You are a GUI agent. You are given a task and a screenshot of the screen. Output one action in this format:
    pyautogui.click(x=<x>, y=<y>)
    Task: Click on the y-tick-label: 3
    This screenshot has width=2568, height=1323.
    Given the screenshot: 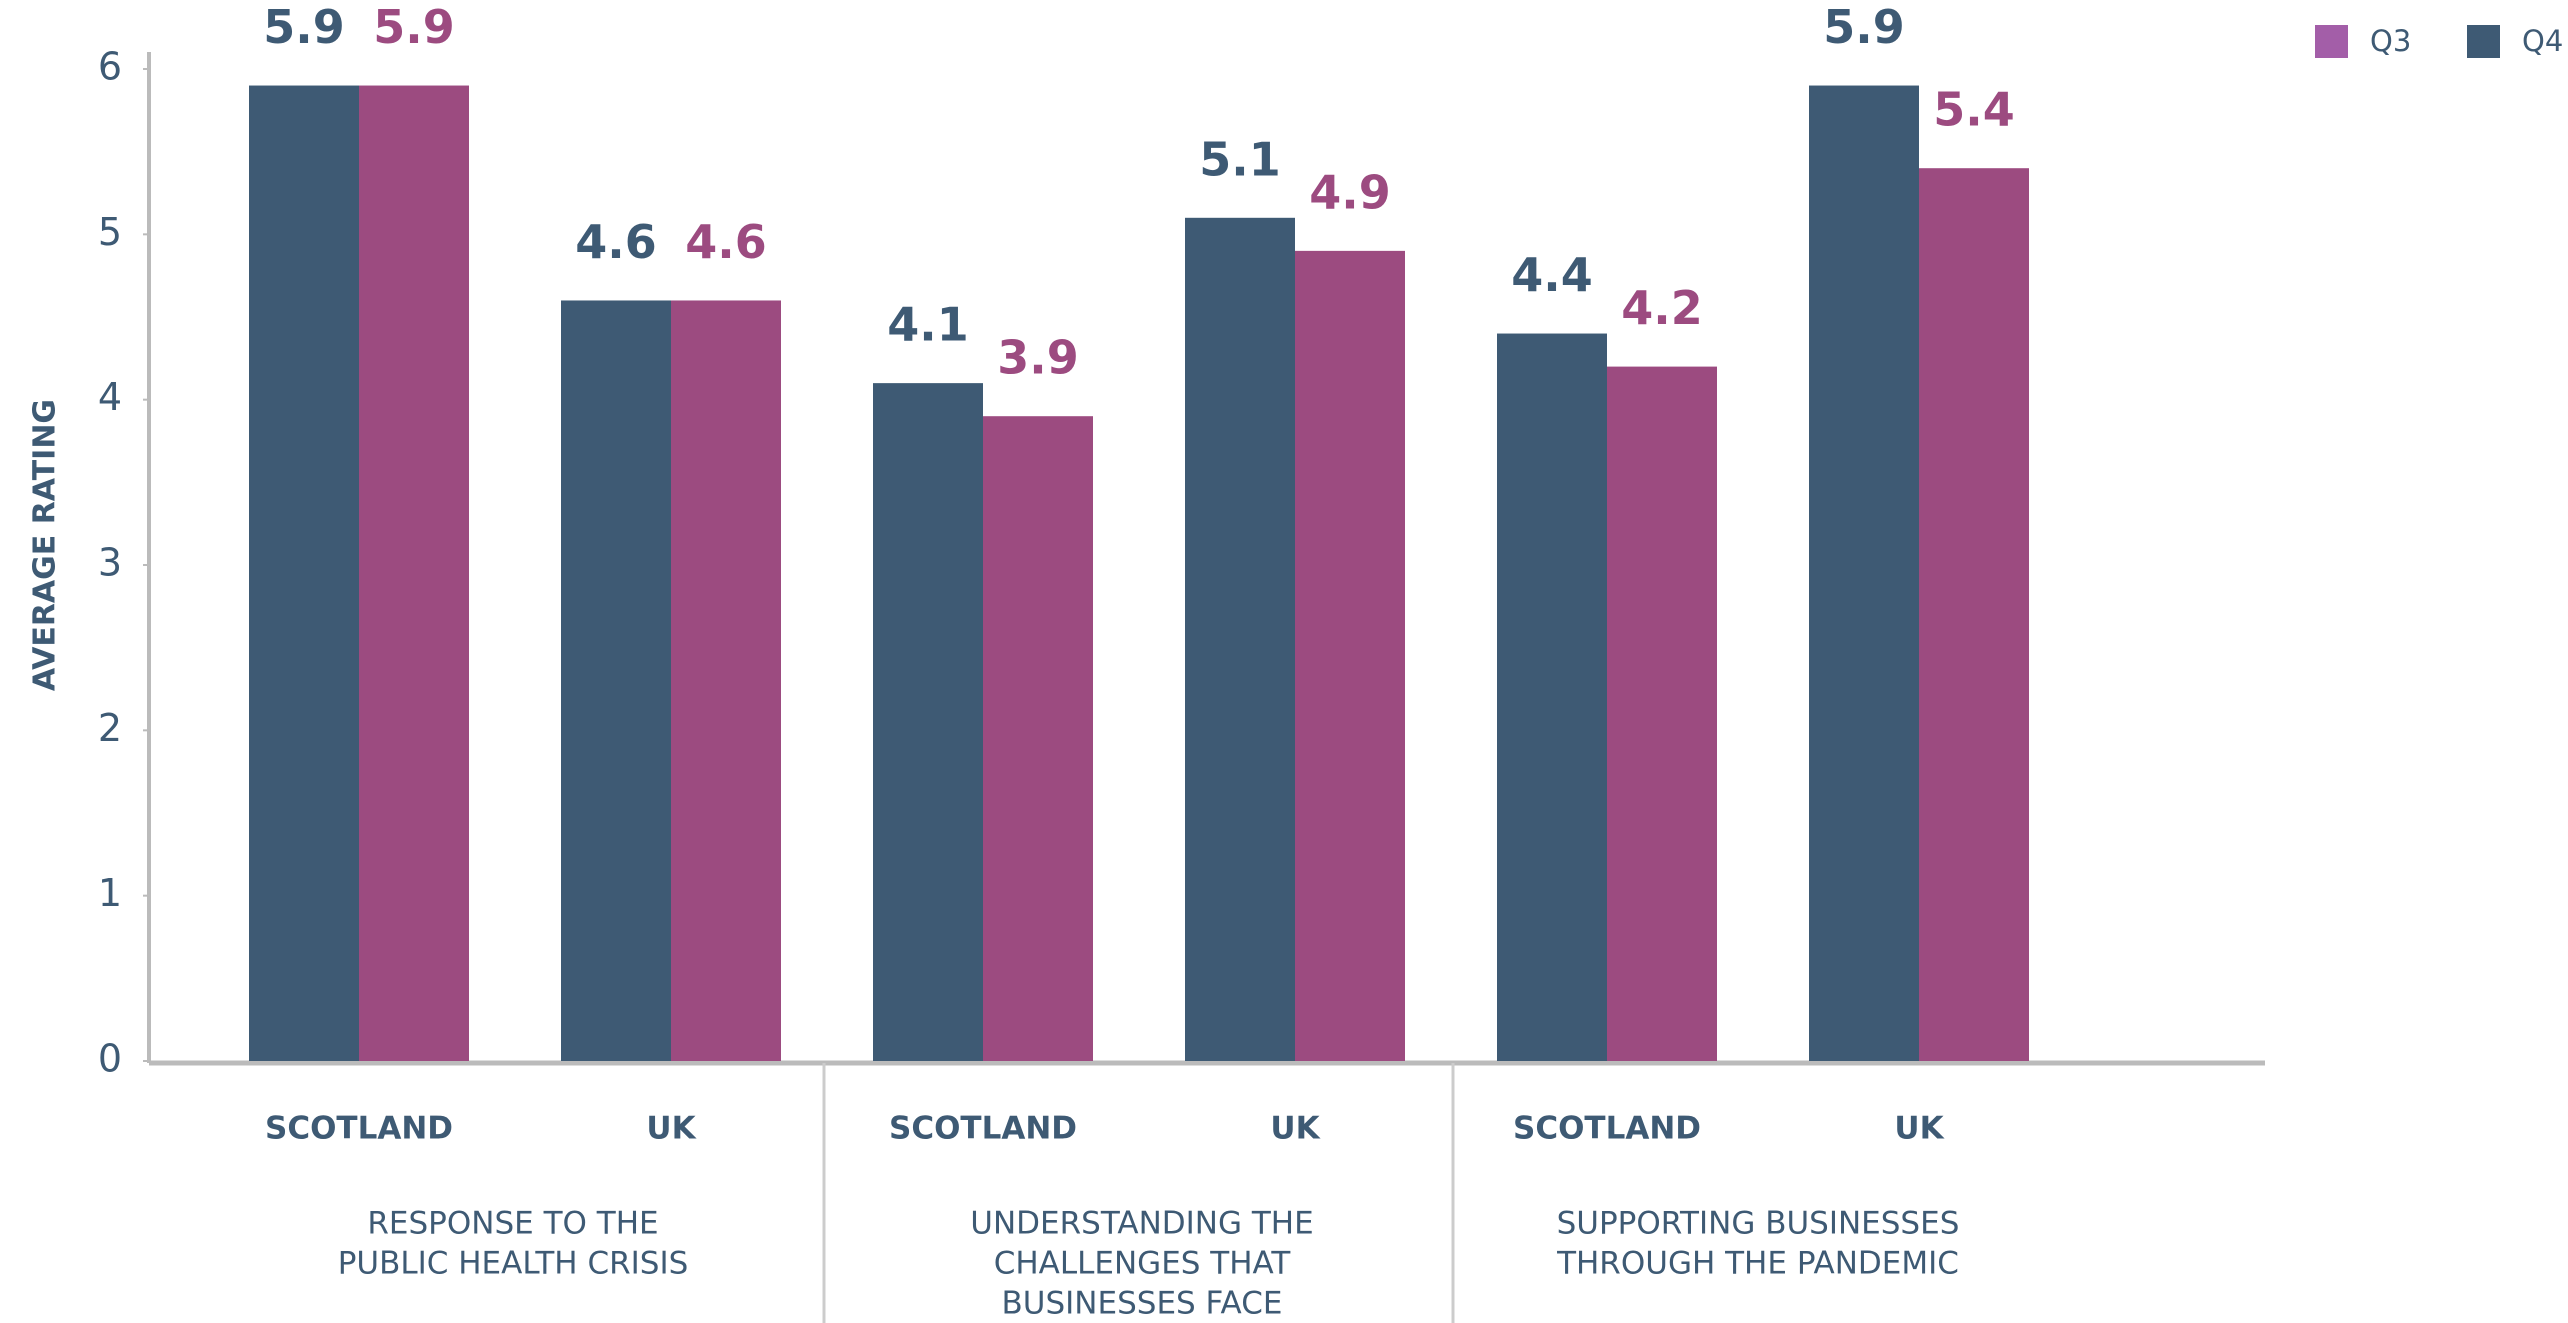 What is the action you would take?
    pyautogui.click(x=110, y=563)
    